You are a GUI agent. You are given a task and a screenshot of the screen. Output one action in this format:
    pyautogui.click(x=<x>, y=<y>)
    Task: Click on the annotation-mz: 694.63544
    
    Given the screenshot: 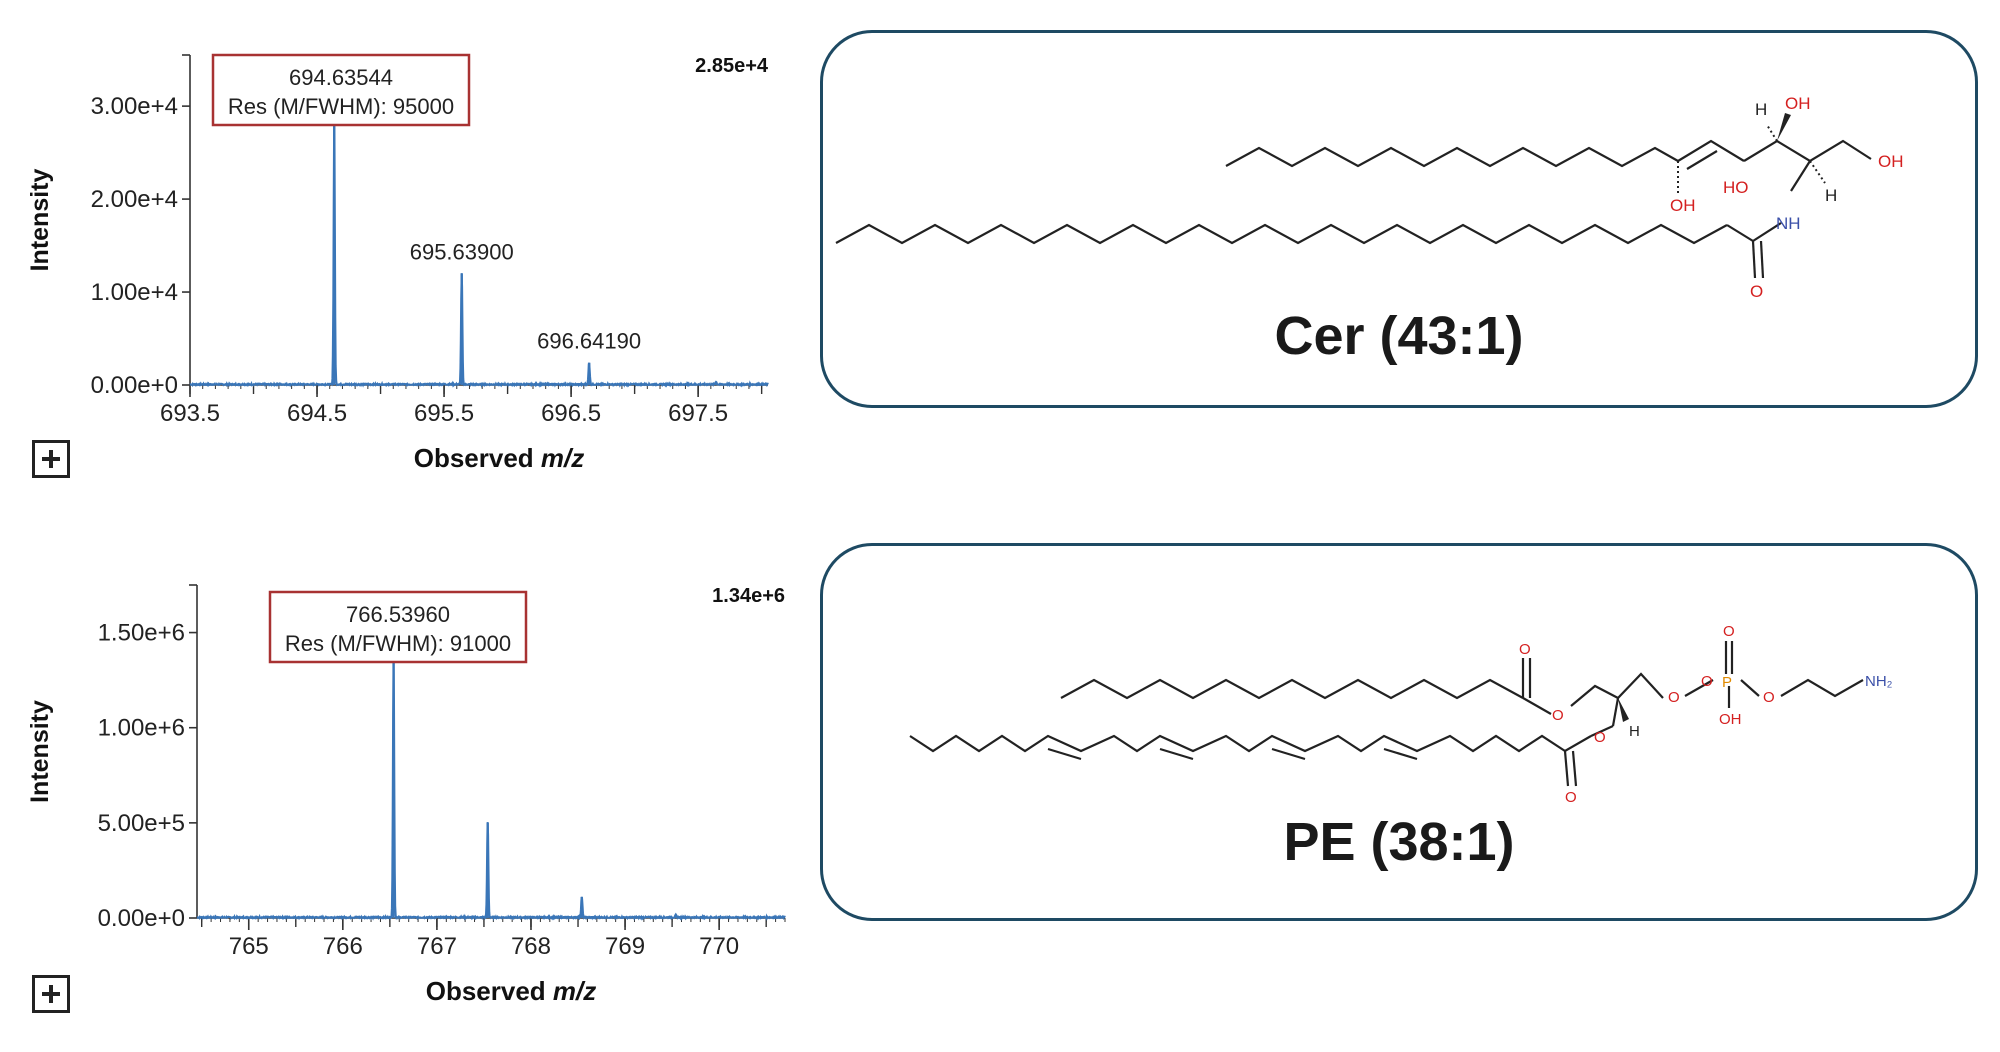 What is the action you would take?
    pyautogui.click(x=341, y=77)
    